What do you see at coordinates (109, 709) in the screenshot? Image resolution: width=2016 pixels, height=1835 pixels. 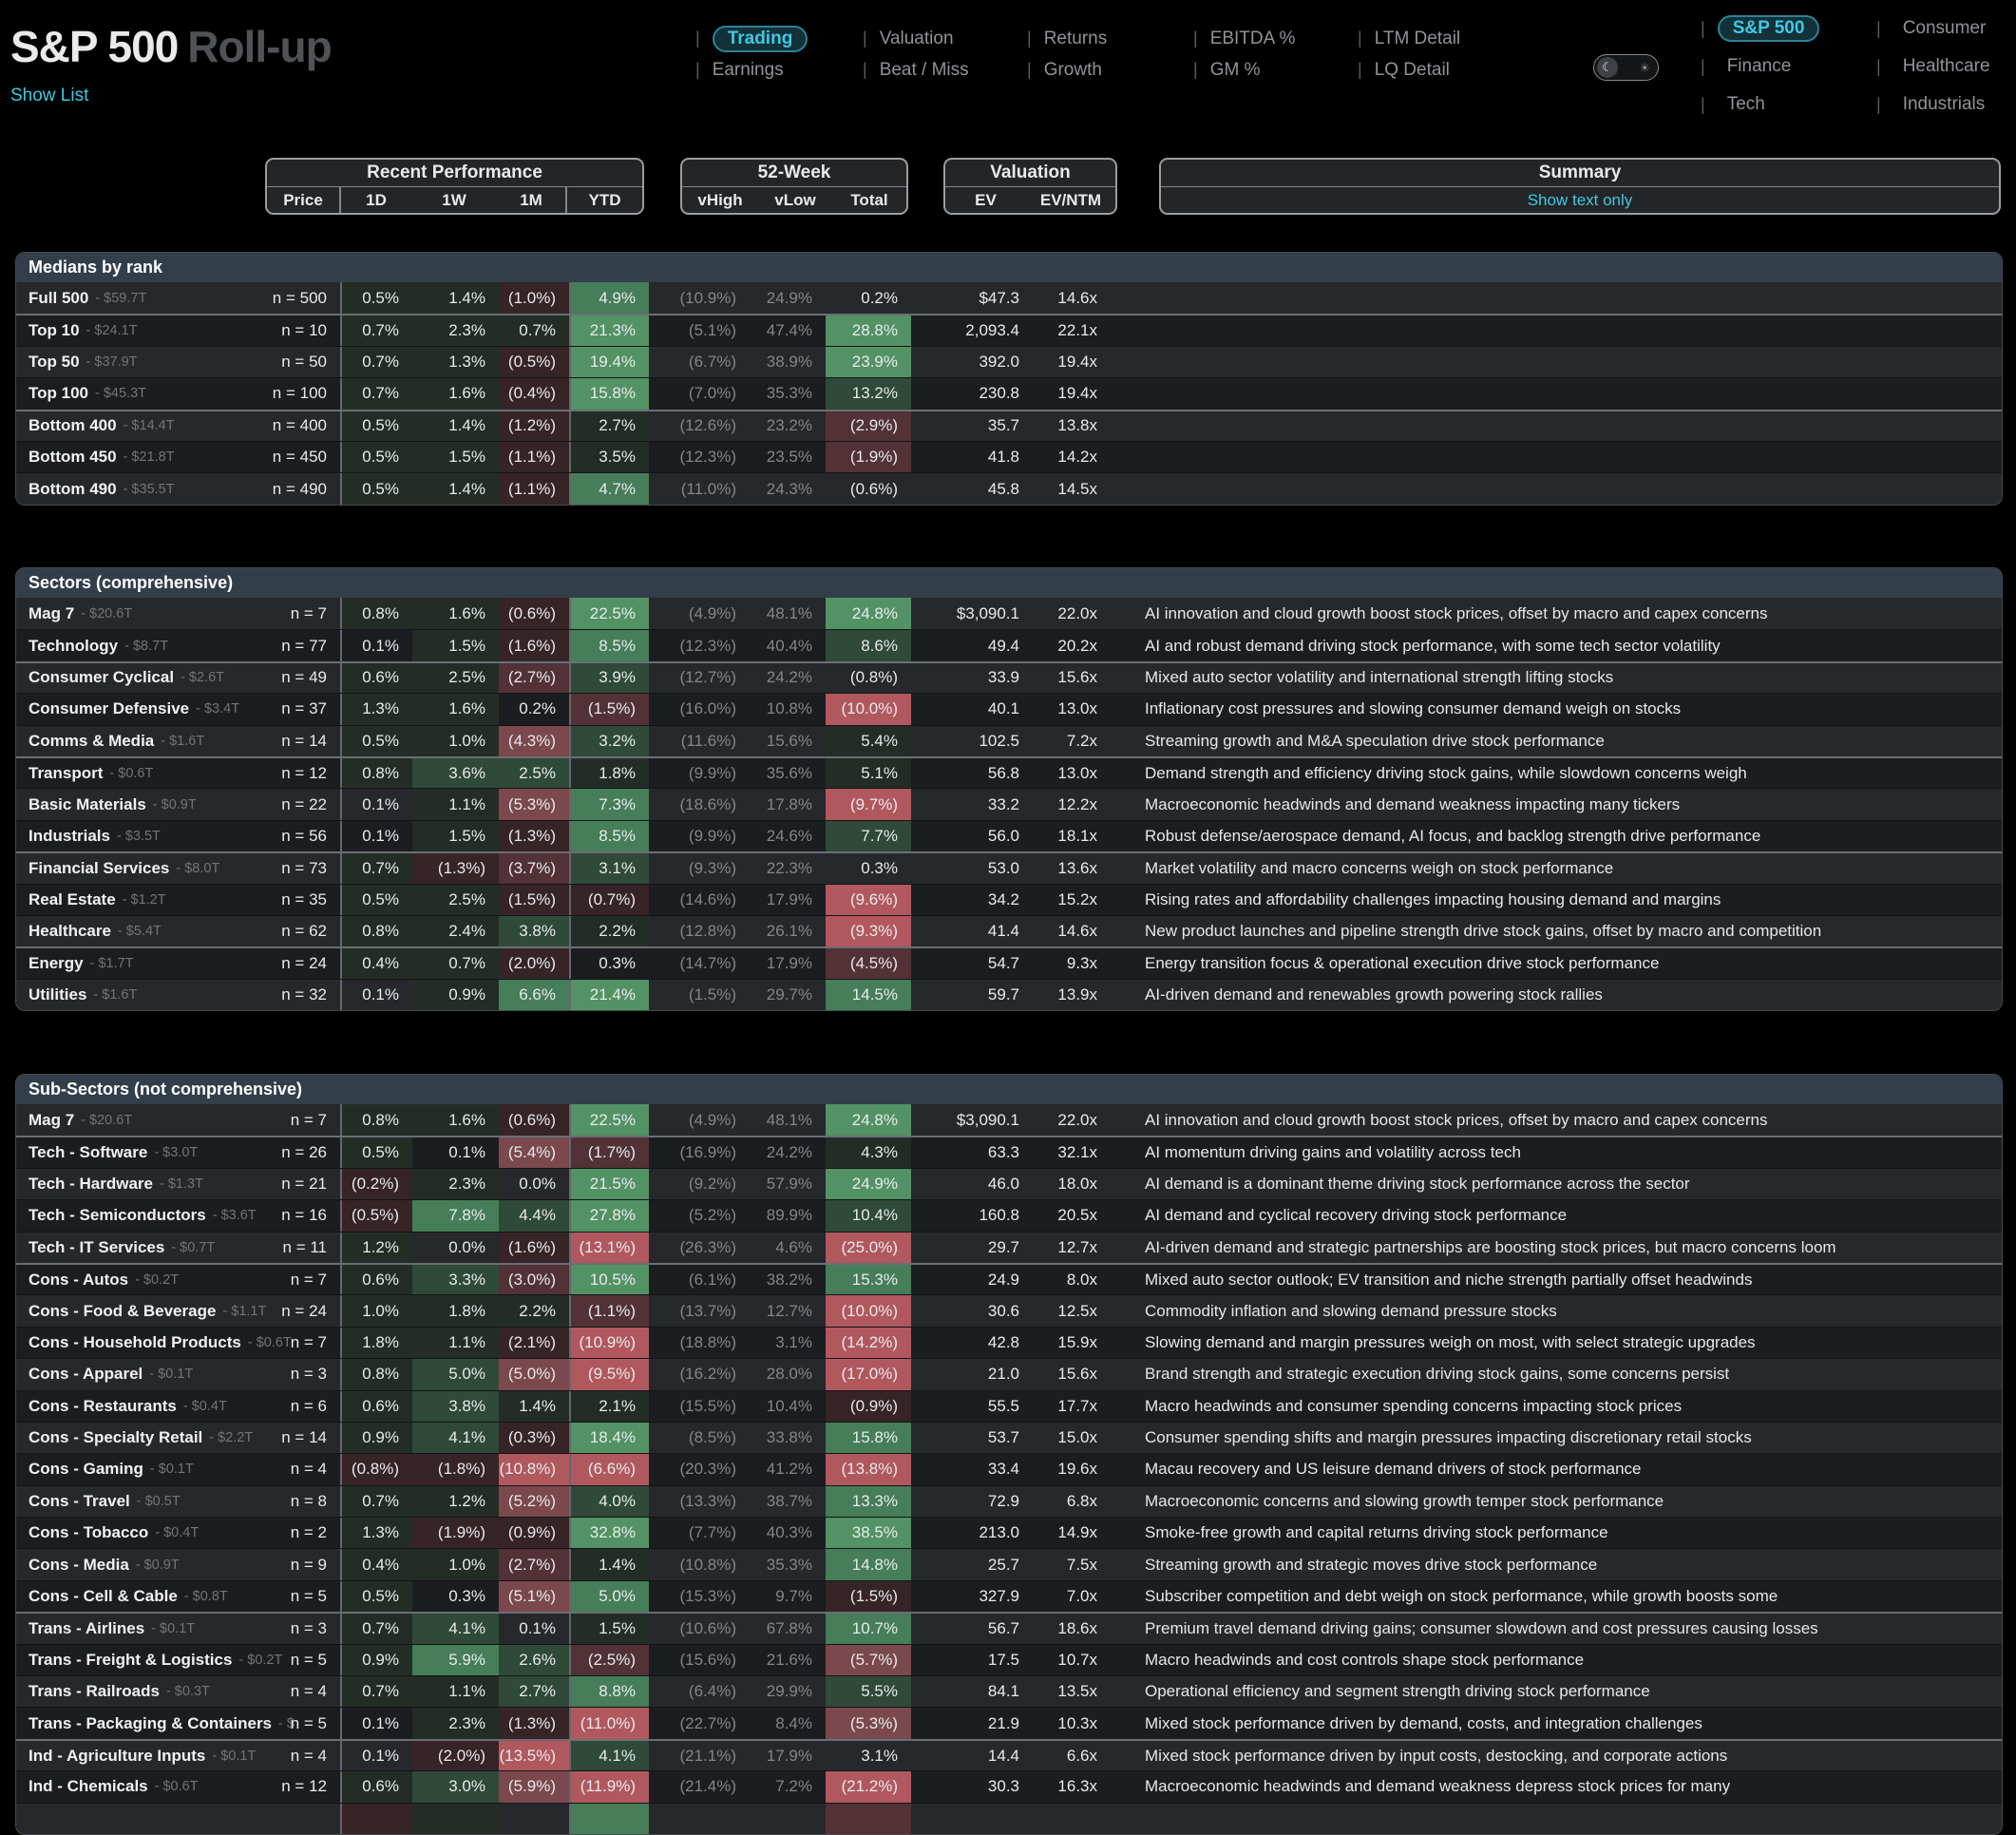 I see `row-name: Consumer Defensive` at bounding box center [109, 709].